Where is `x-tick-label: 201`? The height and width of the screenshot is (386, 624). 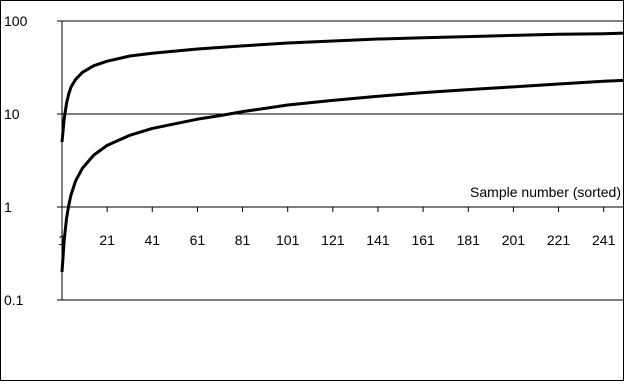
x-tick-label: 201 is located at coordinates (514, 240).